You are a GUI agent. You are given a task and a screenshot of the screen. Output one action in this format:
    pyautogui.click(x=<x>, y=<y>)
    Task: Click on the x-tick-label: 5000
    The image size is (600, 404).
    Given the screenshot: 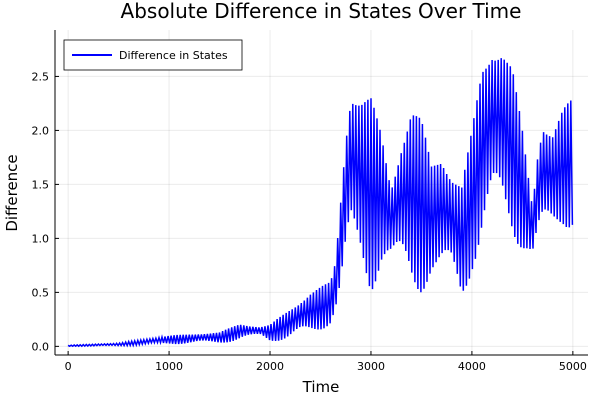 What is the action you would take?
    pyautogui.click(x=573, y=366)
    